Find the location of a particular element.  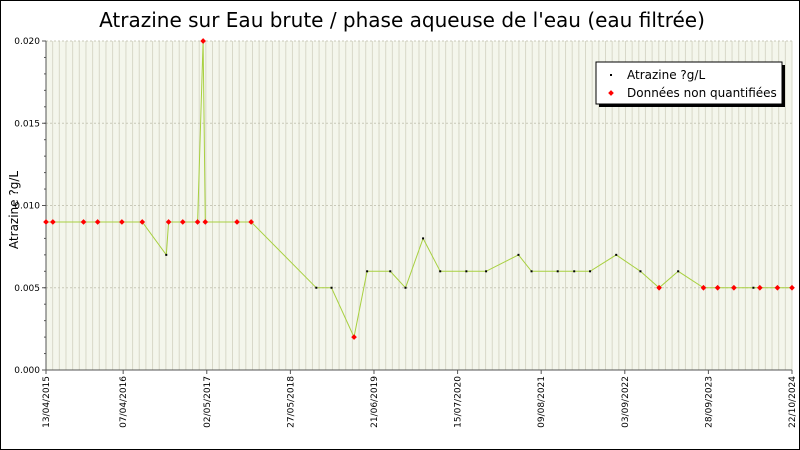

x-tick-label: 22/10/2024 is located at coordinates (793, 402).